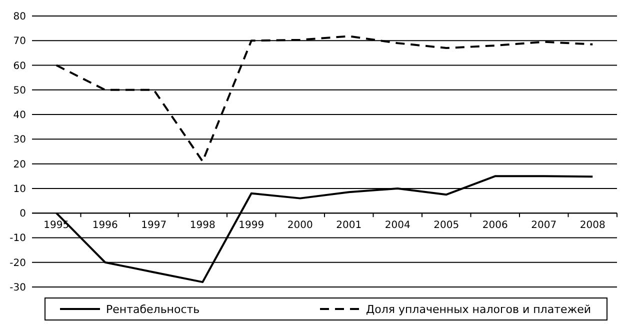 The width and height of the screenshot is (622, 326). I want to click on y-tick-label: -10, so click(18, 238).